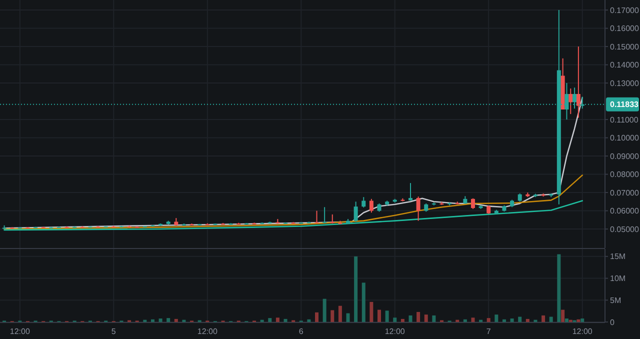 The image size is (640, 339). Describe the element at coordinates (625, 47) in the screenshot. I see `y-tick-label: 0.15000` at that location.